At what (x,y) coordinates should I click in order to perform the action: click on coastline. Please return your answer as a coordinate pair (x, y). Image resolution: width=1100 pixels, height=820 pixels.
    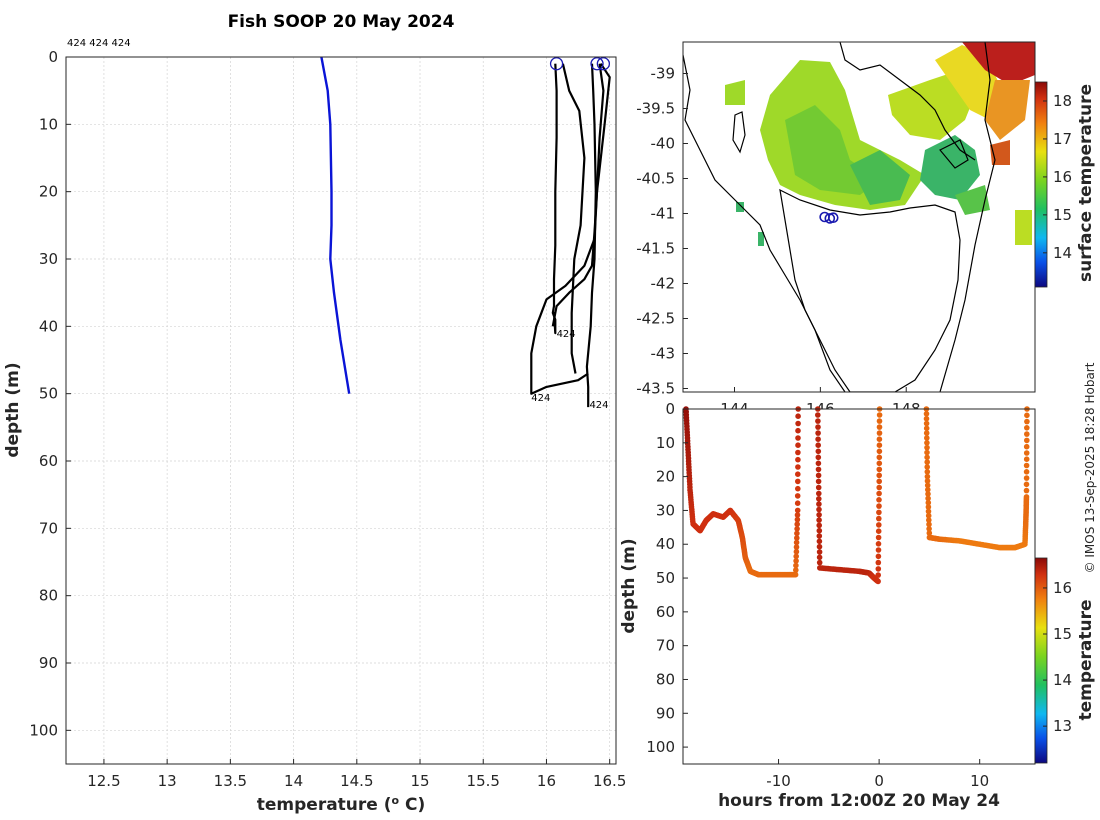
    Looking at the image, I should click on (839, 217).